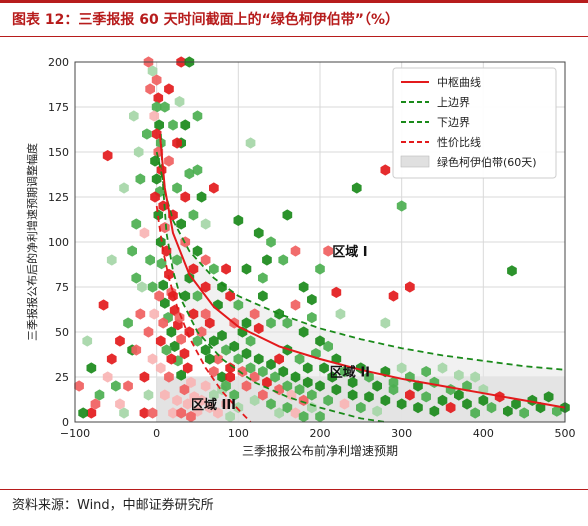 This screenshot has height=526, width=588. Describe the element at coordinates (156, 433) in the screenshot. I see `x-tick-label: 0` at that location.